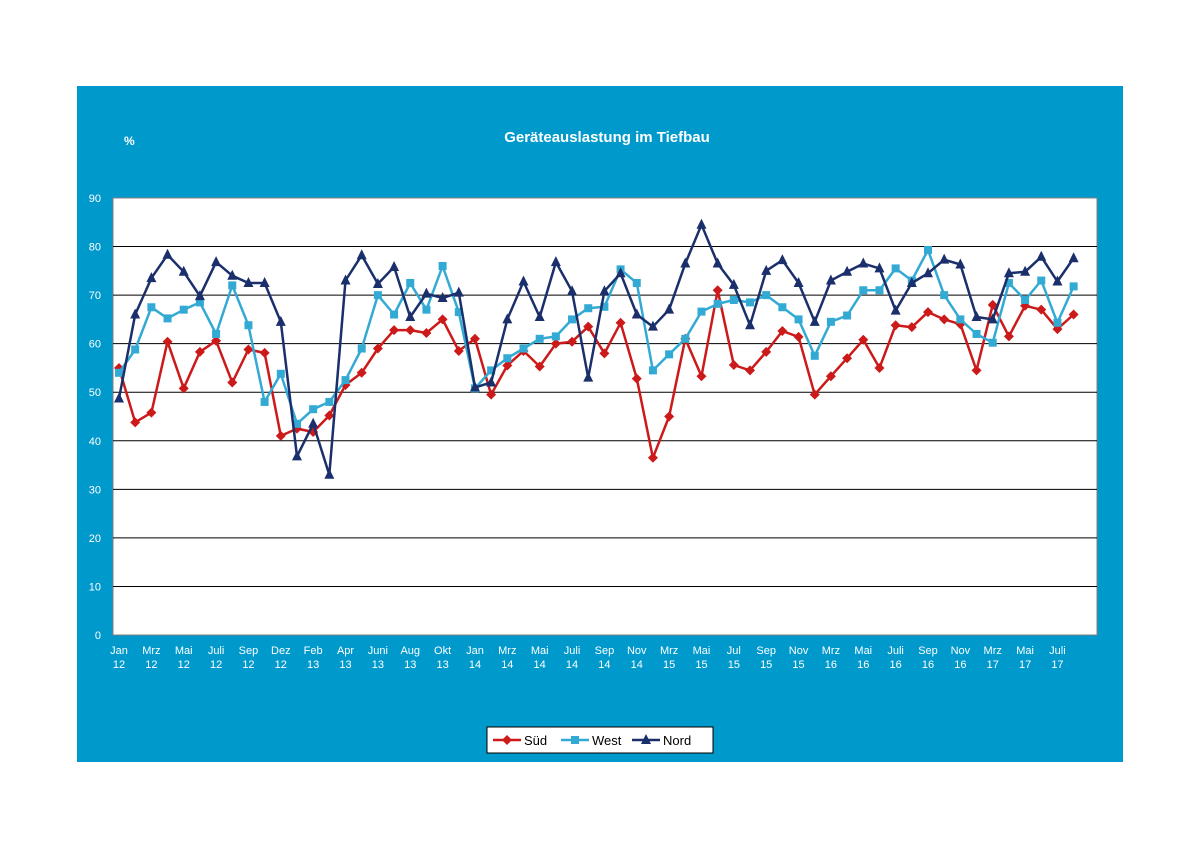  What do you see at coordinates (831, 665) in the screenshot?
I see `x-tick-label: 16` at bounding box center [831, 665].